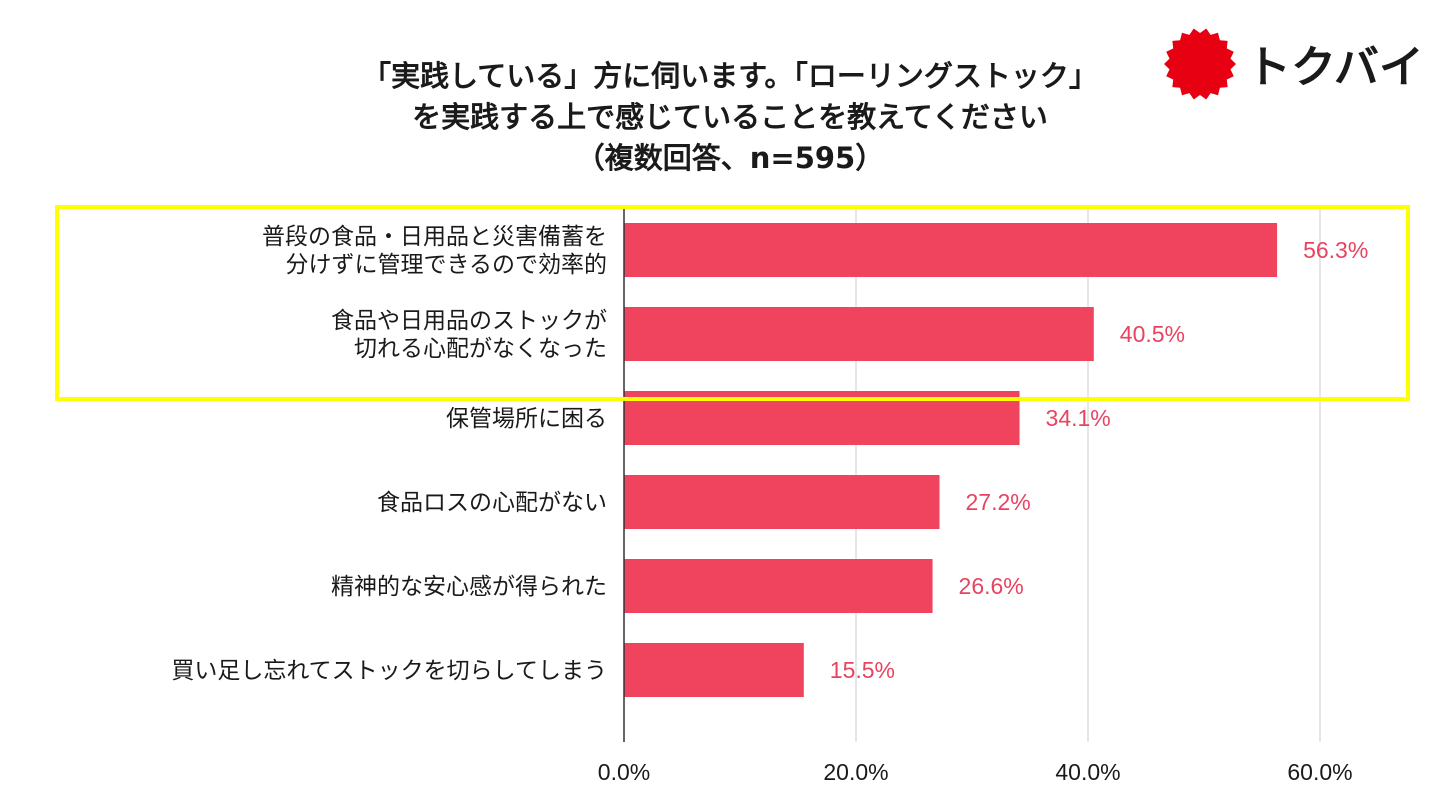 This screenshot has width=1452, height=804. I want to click on data-label: 15.5%, so click(862, 670).